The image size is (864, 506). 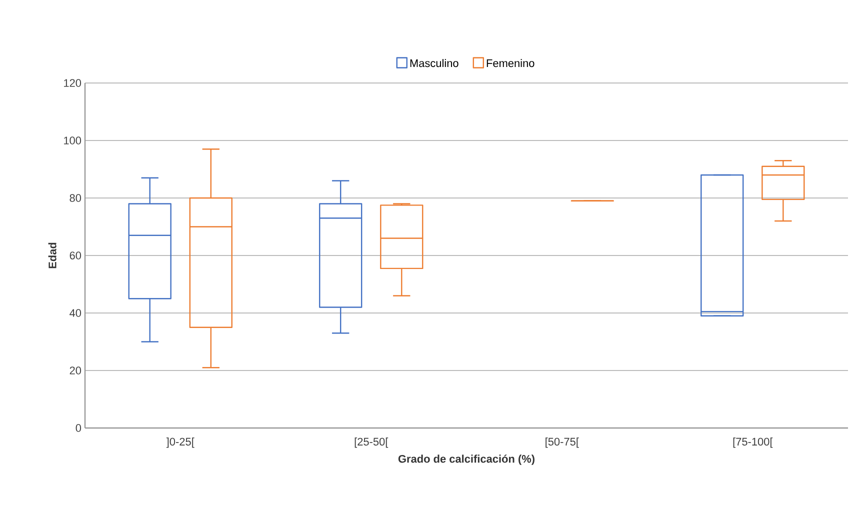 I want to click on y-tick-label: 80, so click(x=76, y=198).